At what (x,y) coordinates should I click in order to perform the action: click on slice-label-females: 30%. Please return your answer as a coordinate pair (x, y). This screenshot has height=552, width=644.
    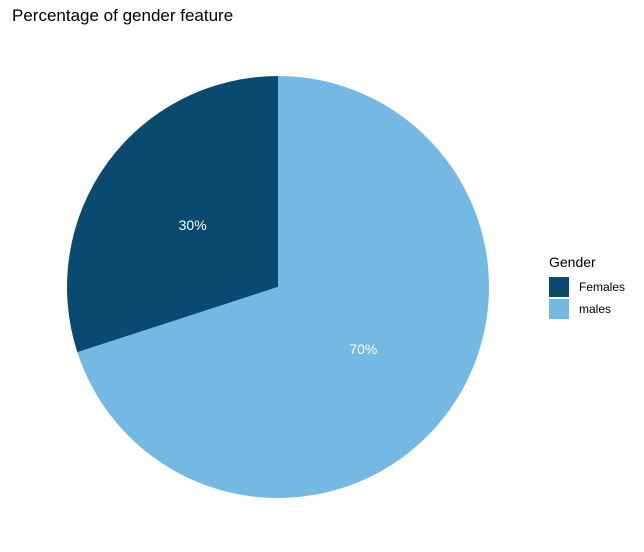
    Looking at the image, I should click on (193, 225).